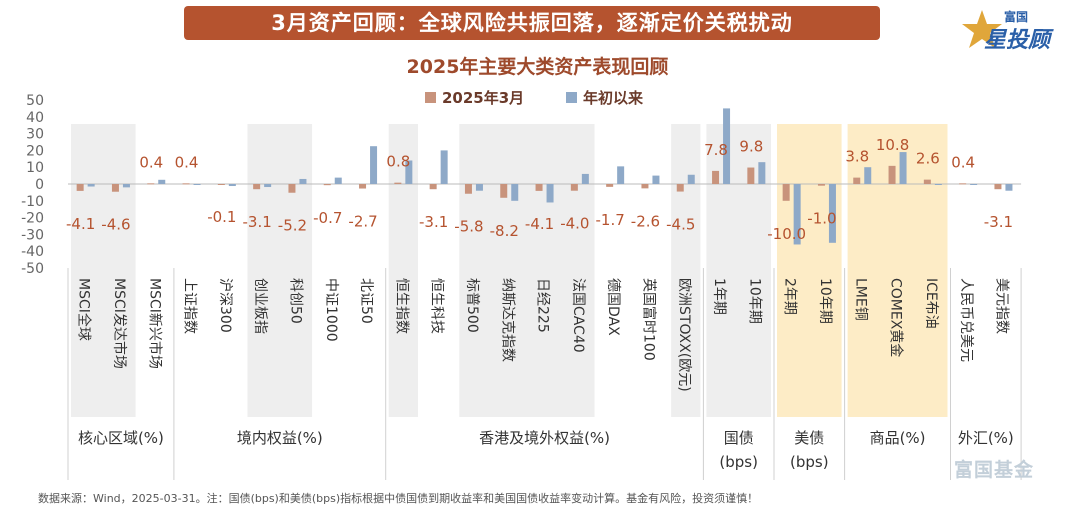 Image resolution: width=1075 pixels, height=512 pixels. What do you see at coordinates (1016, 17) in the screenshot?
I see `brand-name: 富国` at bounding box center [1016, 17].